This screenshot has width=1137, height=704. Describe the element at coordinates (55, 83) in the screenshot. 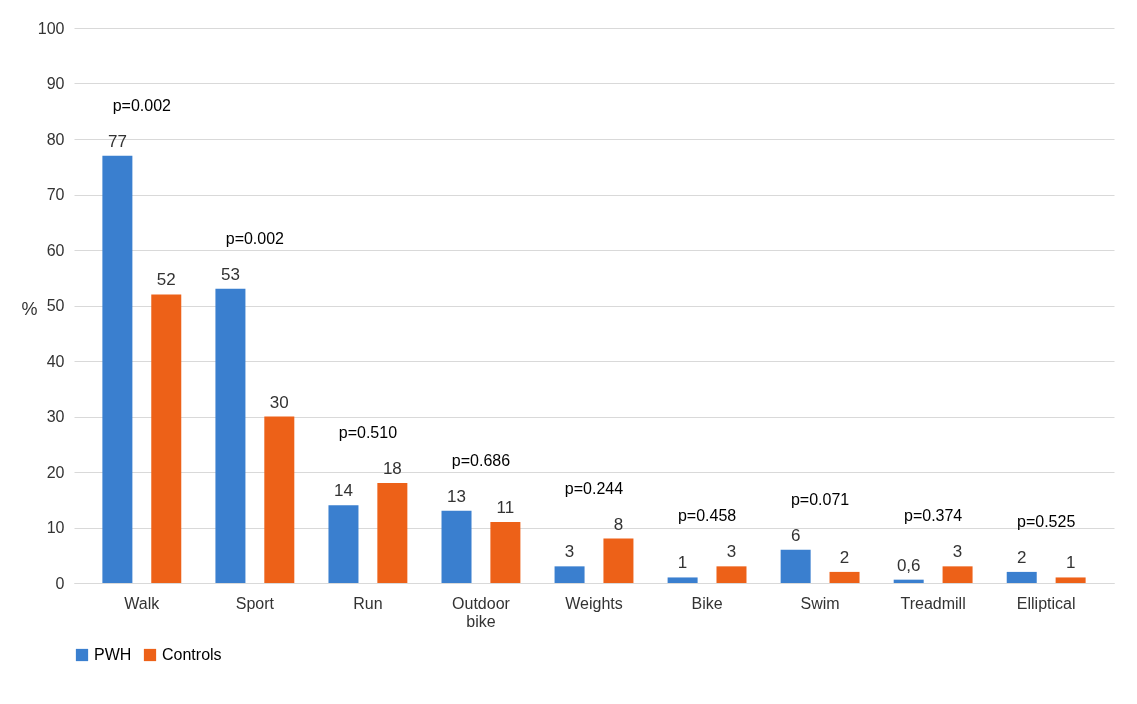

I see `y-tick-label: 90` at that location.